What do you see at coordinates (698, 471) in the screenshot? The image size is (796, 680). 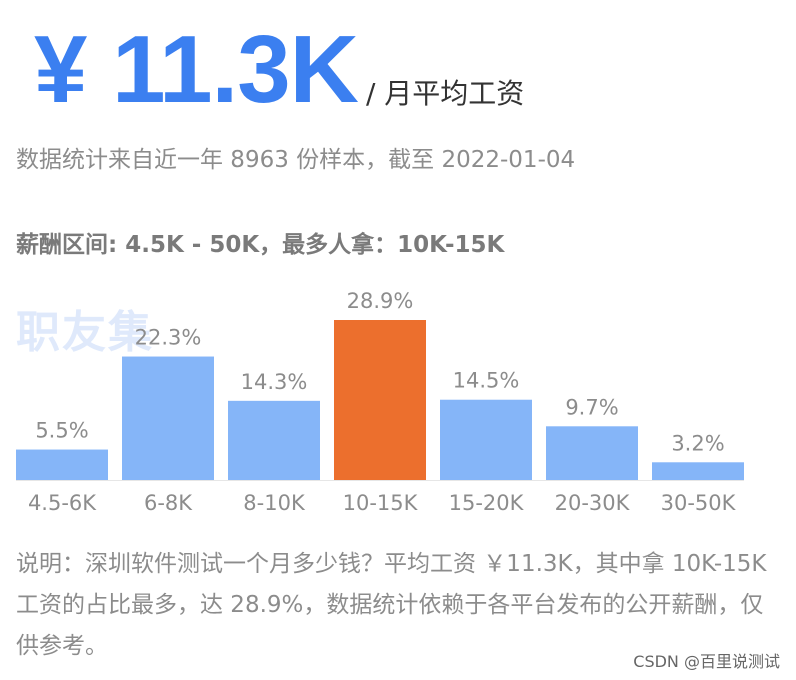 I see `bar-30-50K` at bounding box center [698, 471].